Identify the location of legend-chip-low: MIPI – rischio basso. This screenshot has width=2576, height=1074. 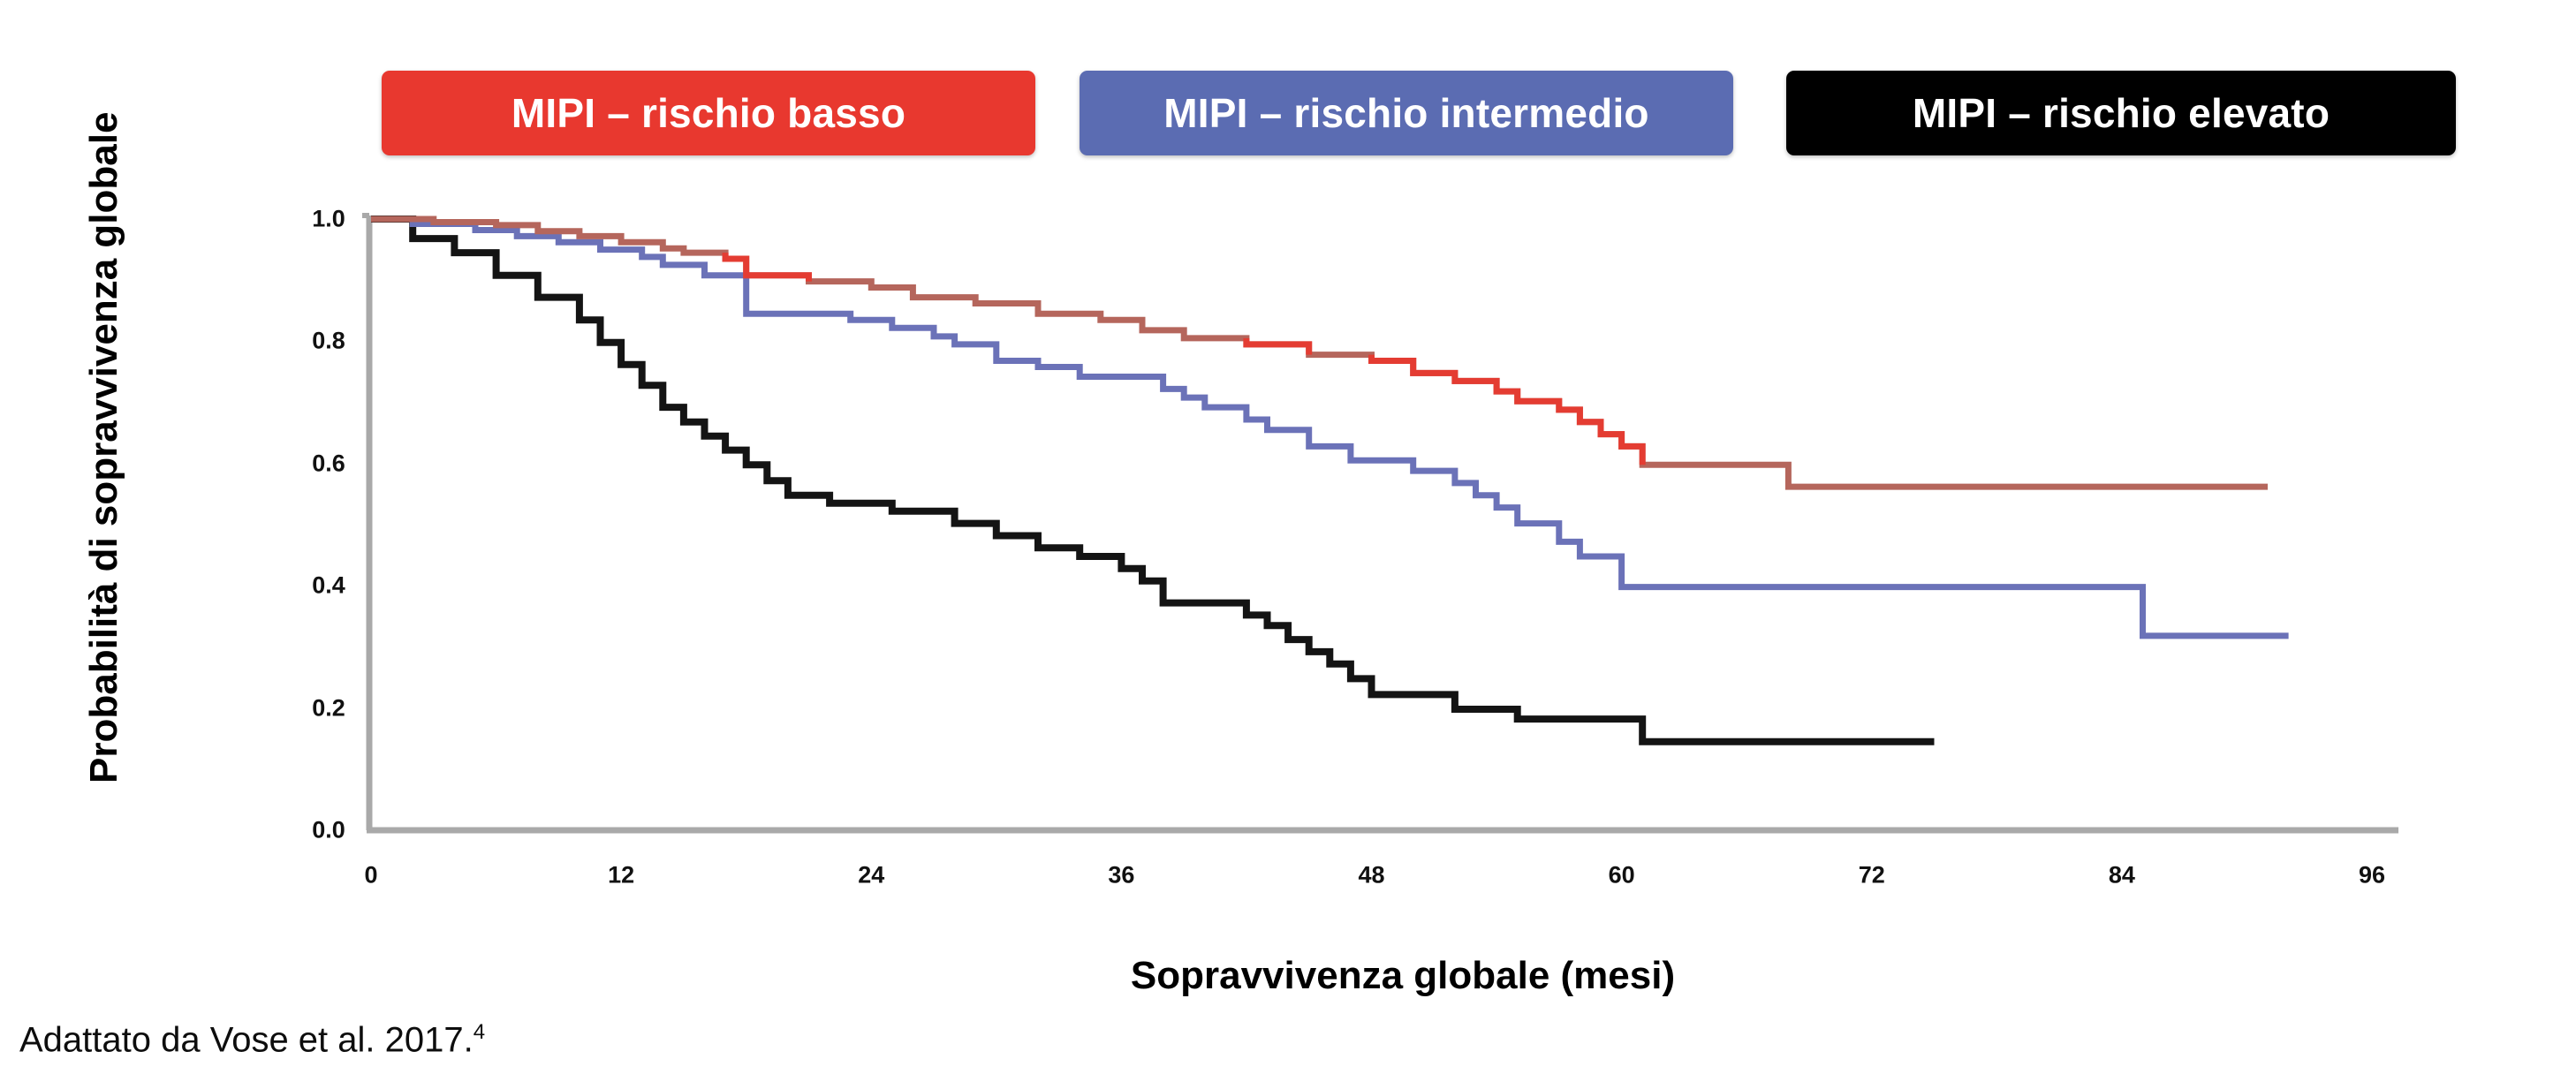
(709, 113).